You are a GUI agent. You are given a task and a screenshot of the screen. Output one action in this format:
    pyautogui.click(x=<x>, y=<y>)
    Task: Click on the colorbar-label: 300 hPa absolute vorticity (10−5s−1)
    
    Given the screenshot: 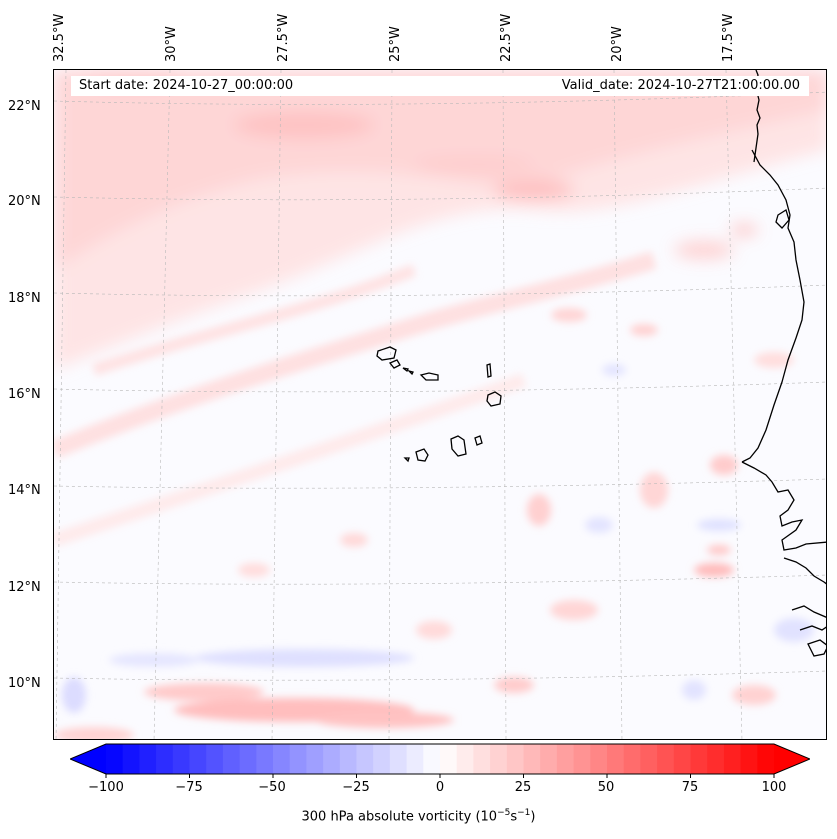 What is the action you would take?
    pyautogui.click(x=418, y=816)
    